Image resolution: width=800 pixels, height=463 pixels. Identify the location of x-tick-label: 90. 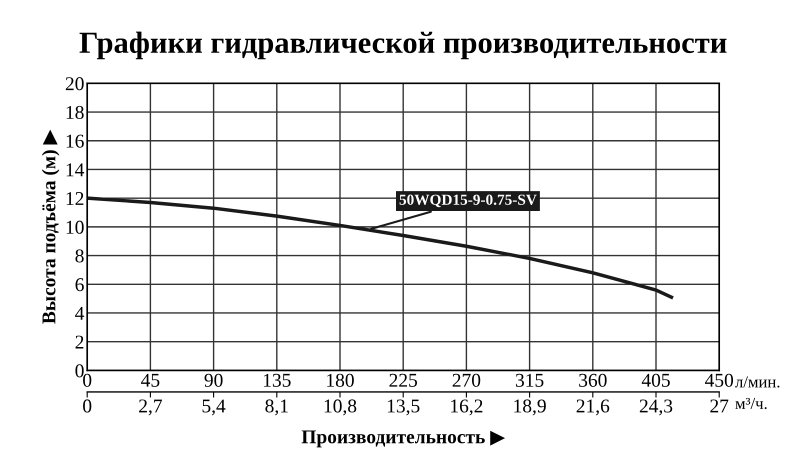
(213, 380).